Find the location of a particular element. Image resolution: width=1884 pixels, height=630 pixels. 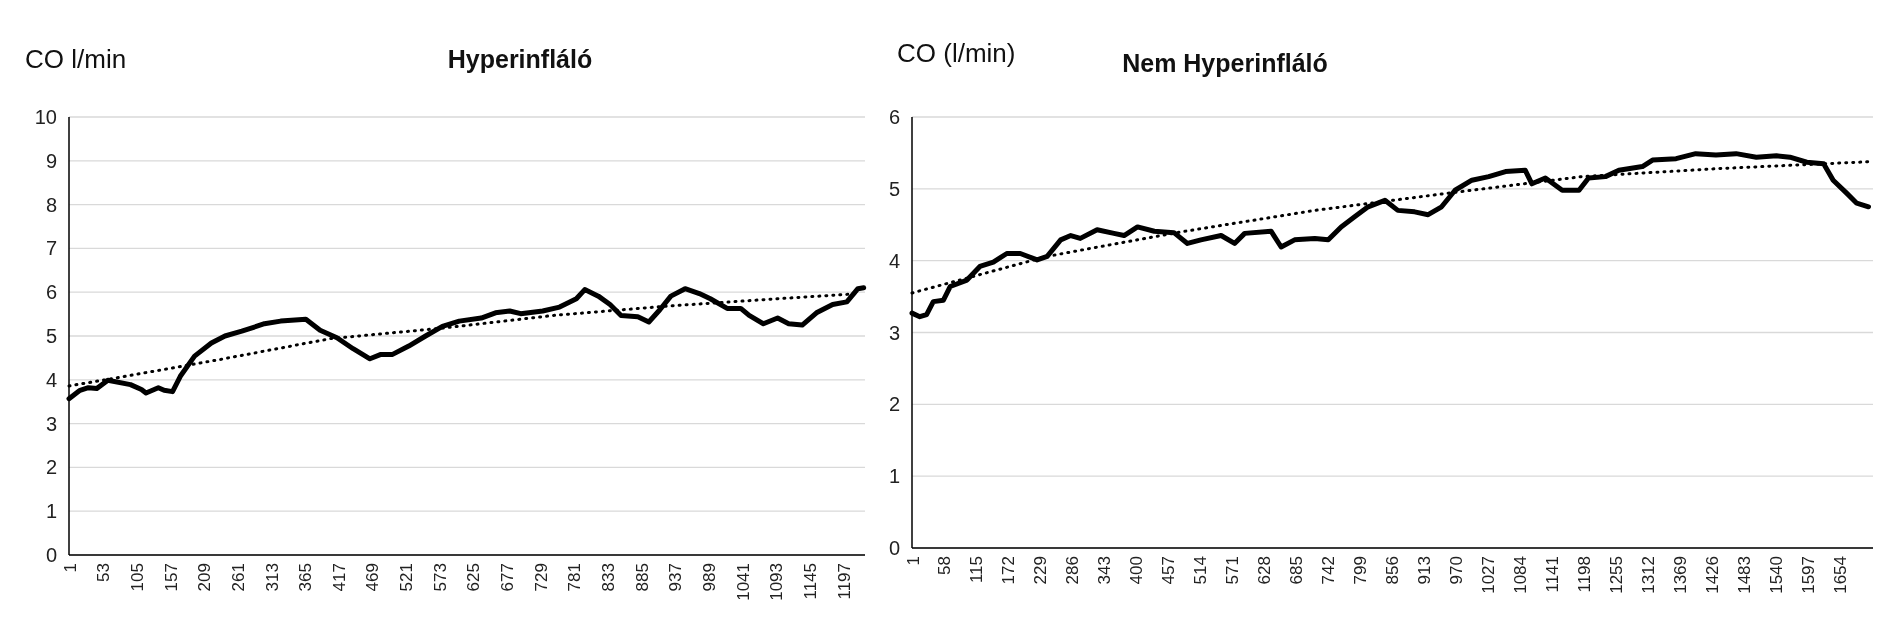

y-tick-label: 10 is located at coordinates (45, 117).